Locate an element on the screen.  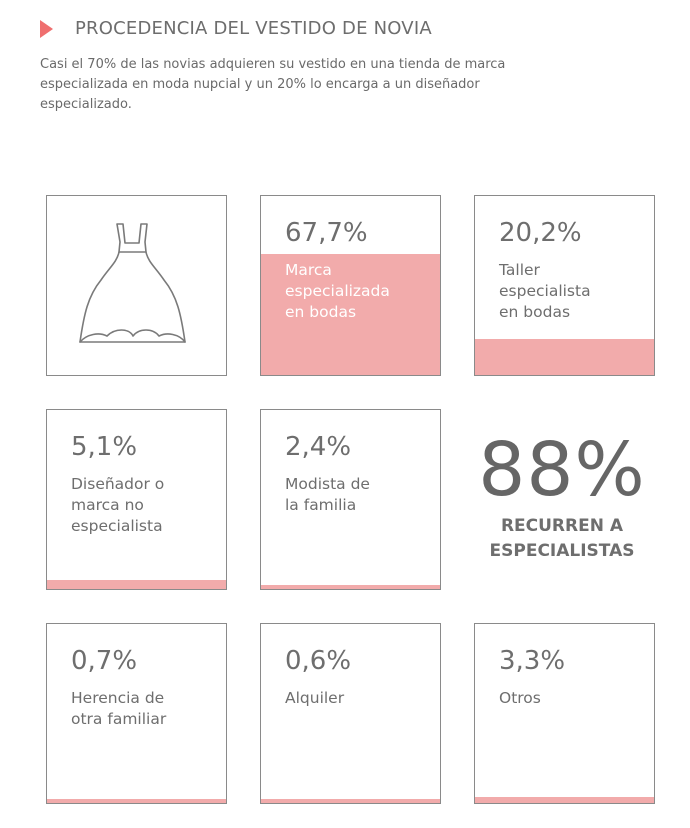
category-label: Herencia de otra familiar is located at coordinates (141, 709).